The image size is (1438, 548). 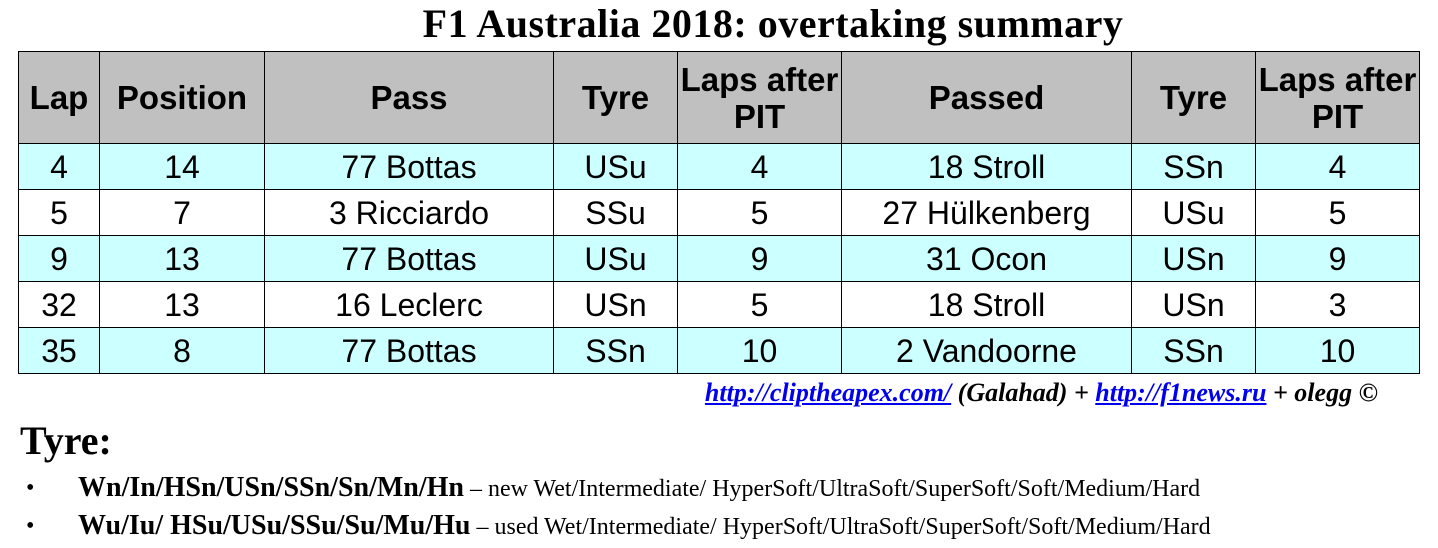 I want to click on cell-pass-laps-after-pit: 9, so click(x=759, y=258).